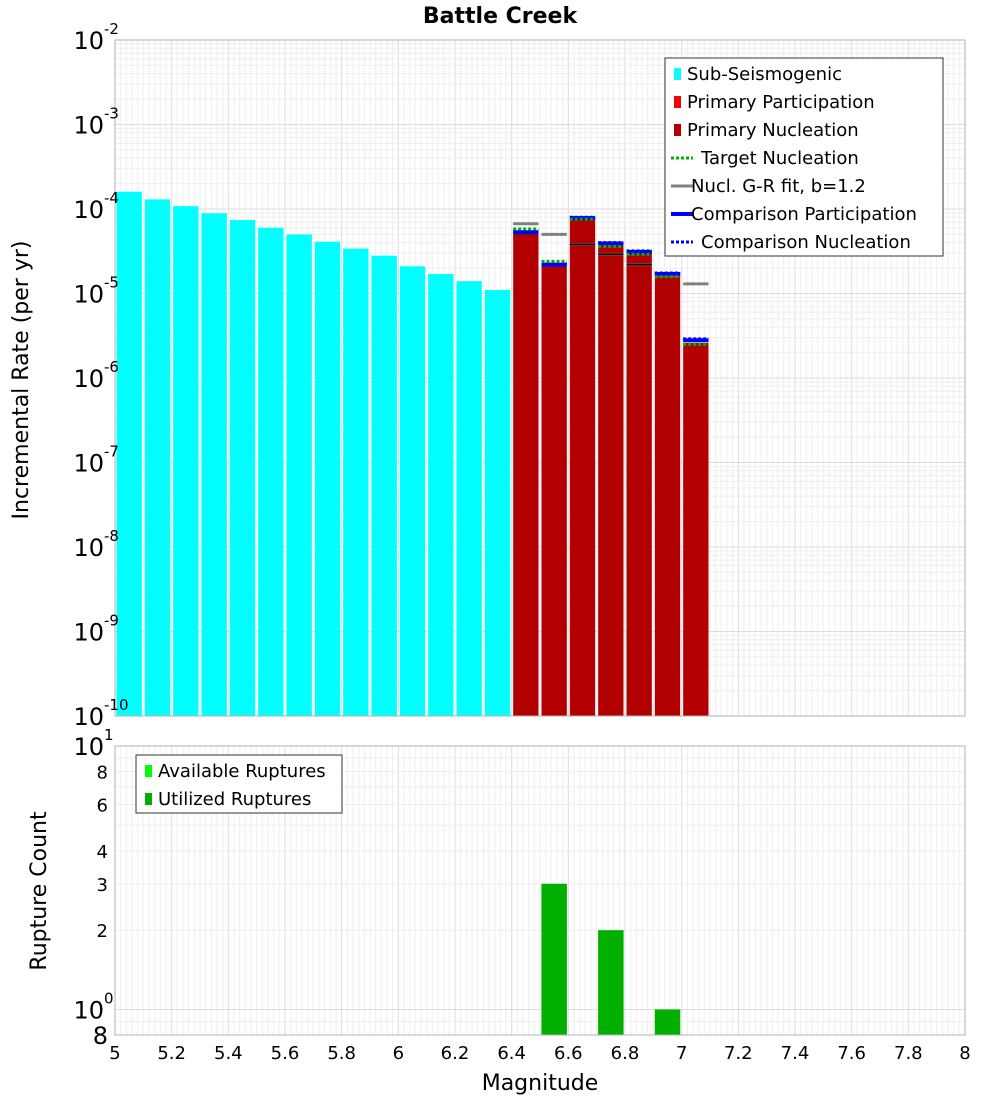 Image resolution: width=1000 pixels, height=1100 pixels. What do you see at coordinates (795, 1053) in the screenshot?
I see `magnitude-tick-label: 7.4` at bounding box center [795, 1053].